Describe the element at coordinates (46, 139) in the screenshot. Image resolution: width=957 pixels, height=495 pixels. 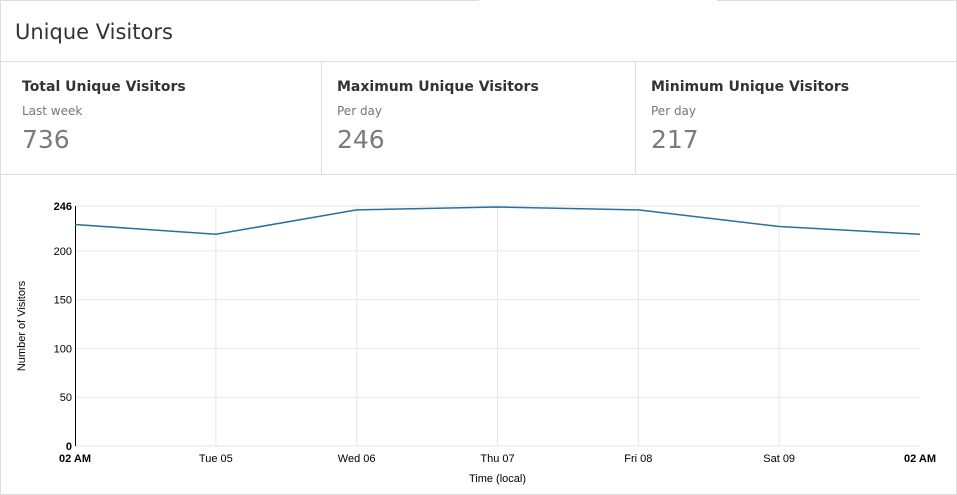
I see `stat-value: 736` at that location.